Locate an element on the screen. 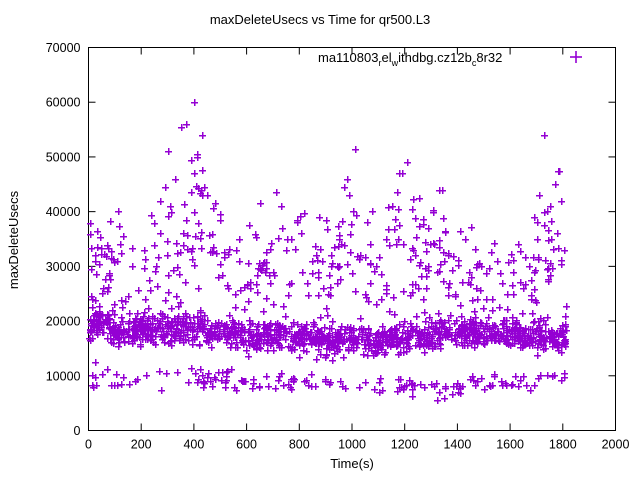 Image resolution: width=640 pixels, height=480 pixels. y-axis-label: maxDeleteUsecs is located at coordinates (13, 239).